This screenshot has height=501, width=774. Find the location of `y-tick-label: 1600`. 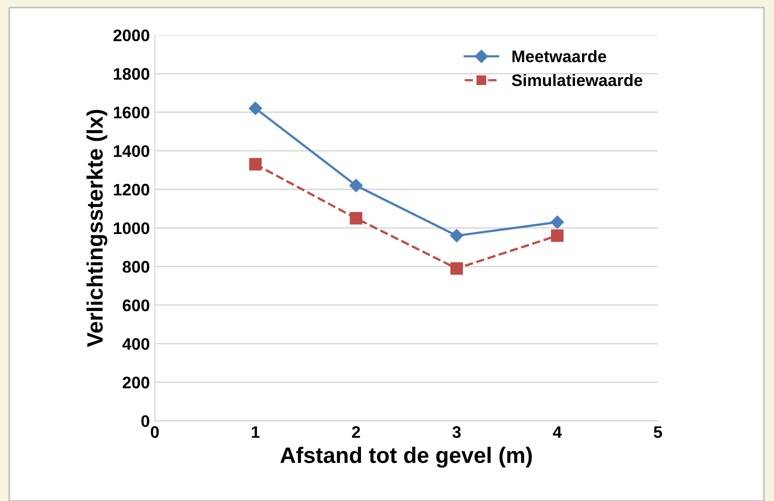

y-tick-label: 1600 is located at coordinates (132, 112).